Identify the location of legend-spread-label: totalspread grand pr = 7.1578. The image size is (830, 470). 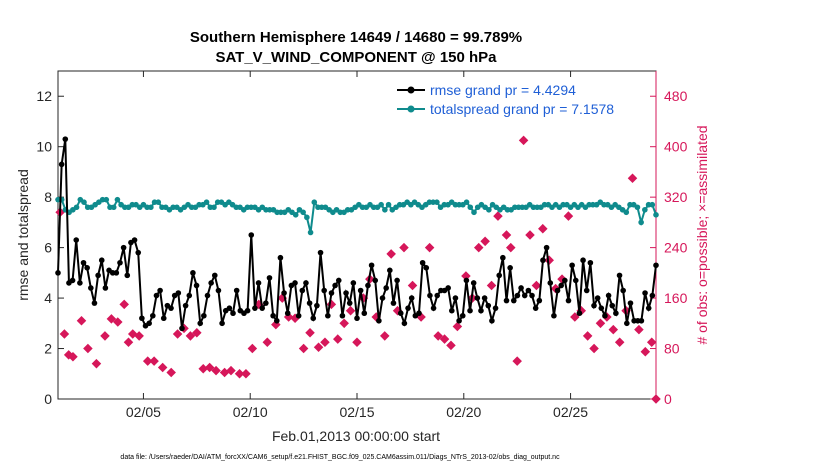
(522, 109).